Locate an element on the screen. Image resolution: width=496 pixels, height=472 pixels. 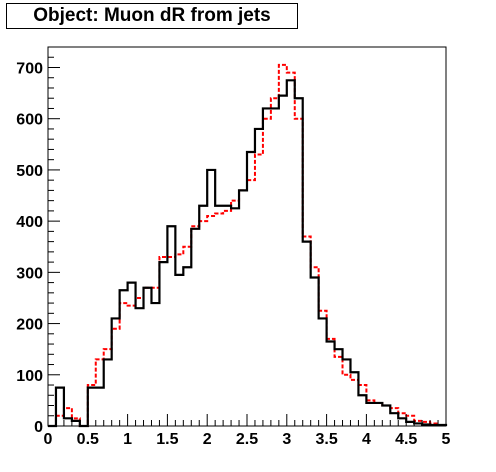
y-tick-label: 100 is located at coordinates (29, 376).